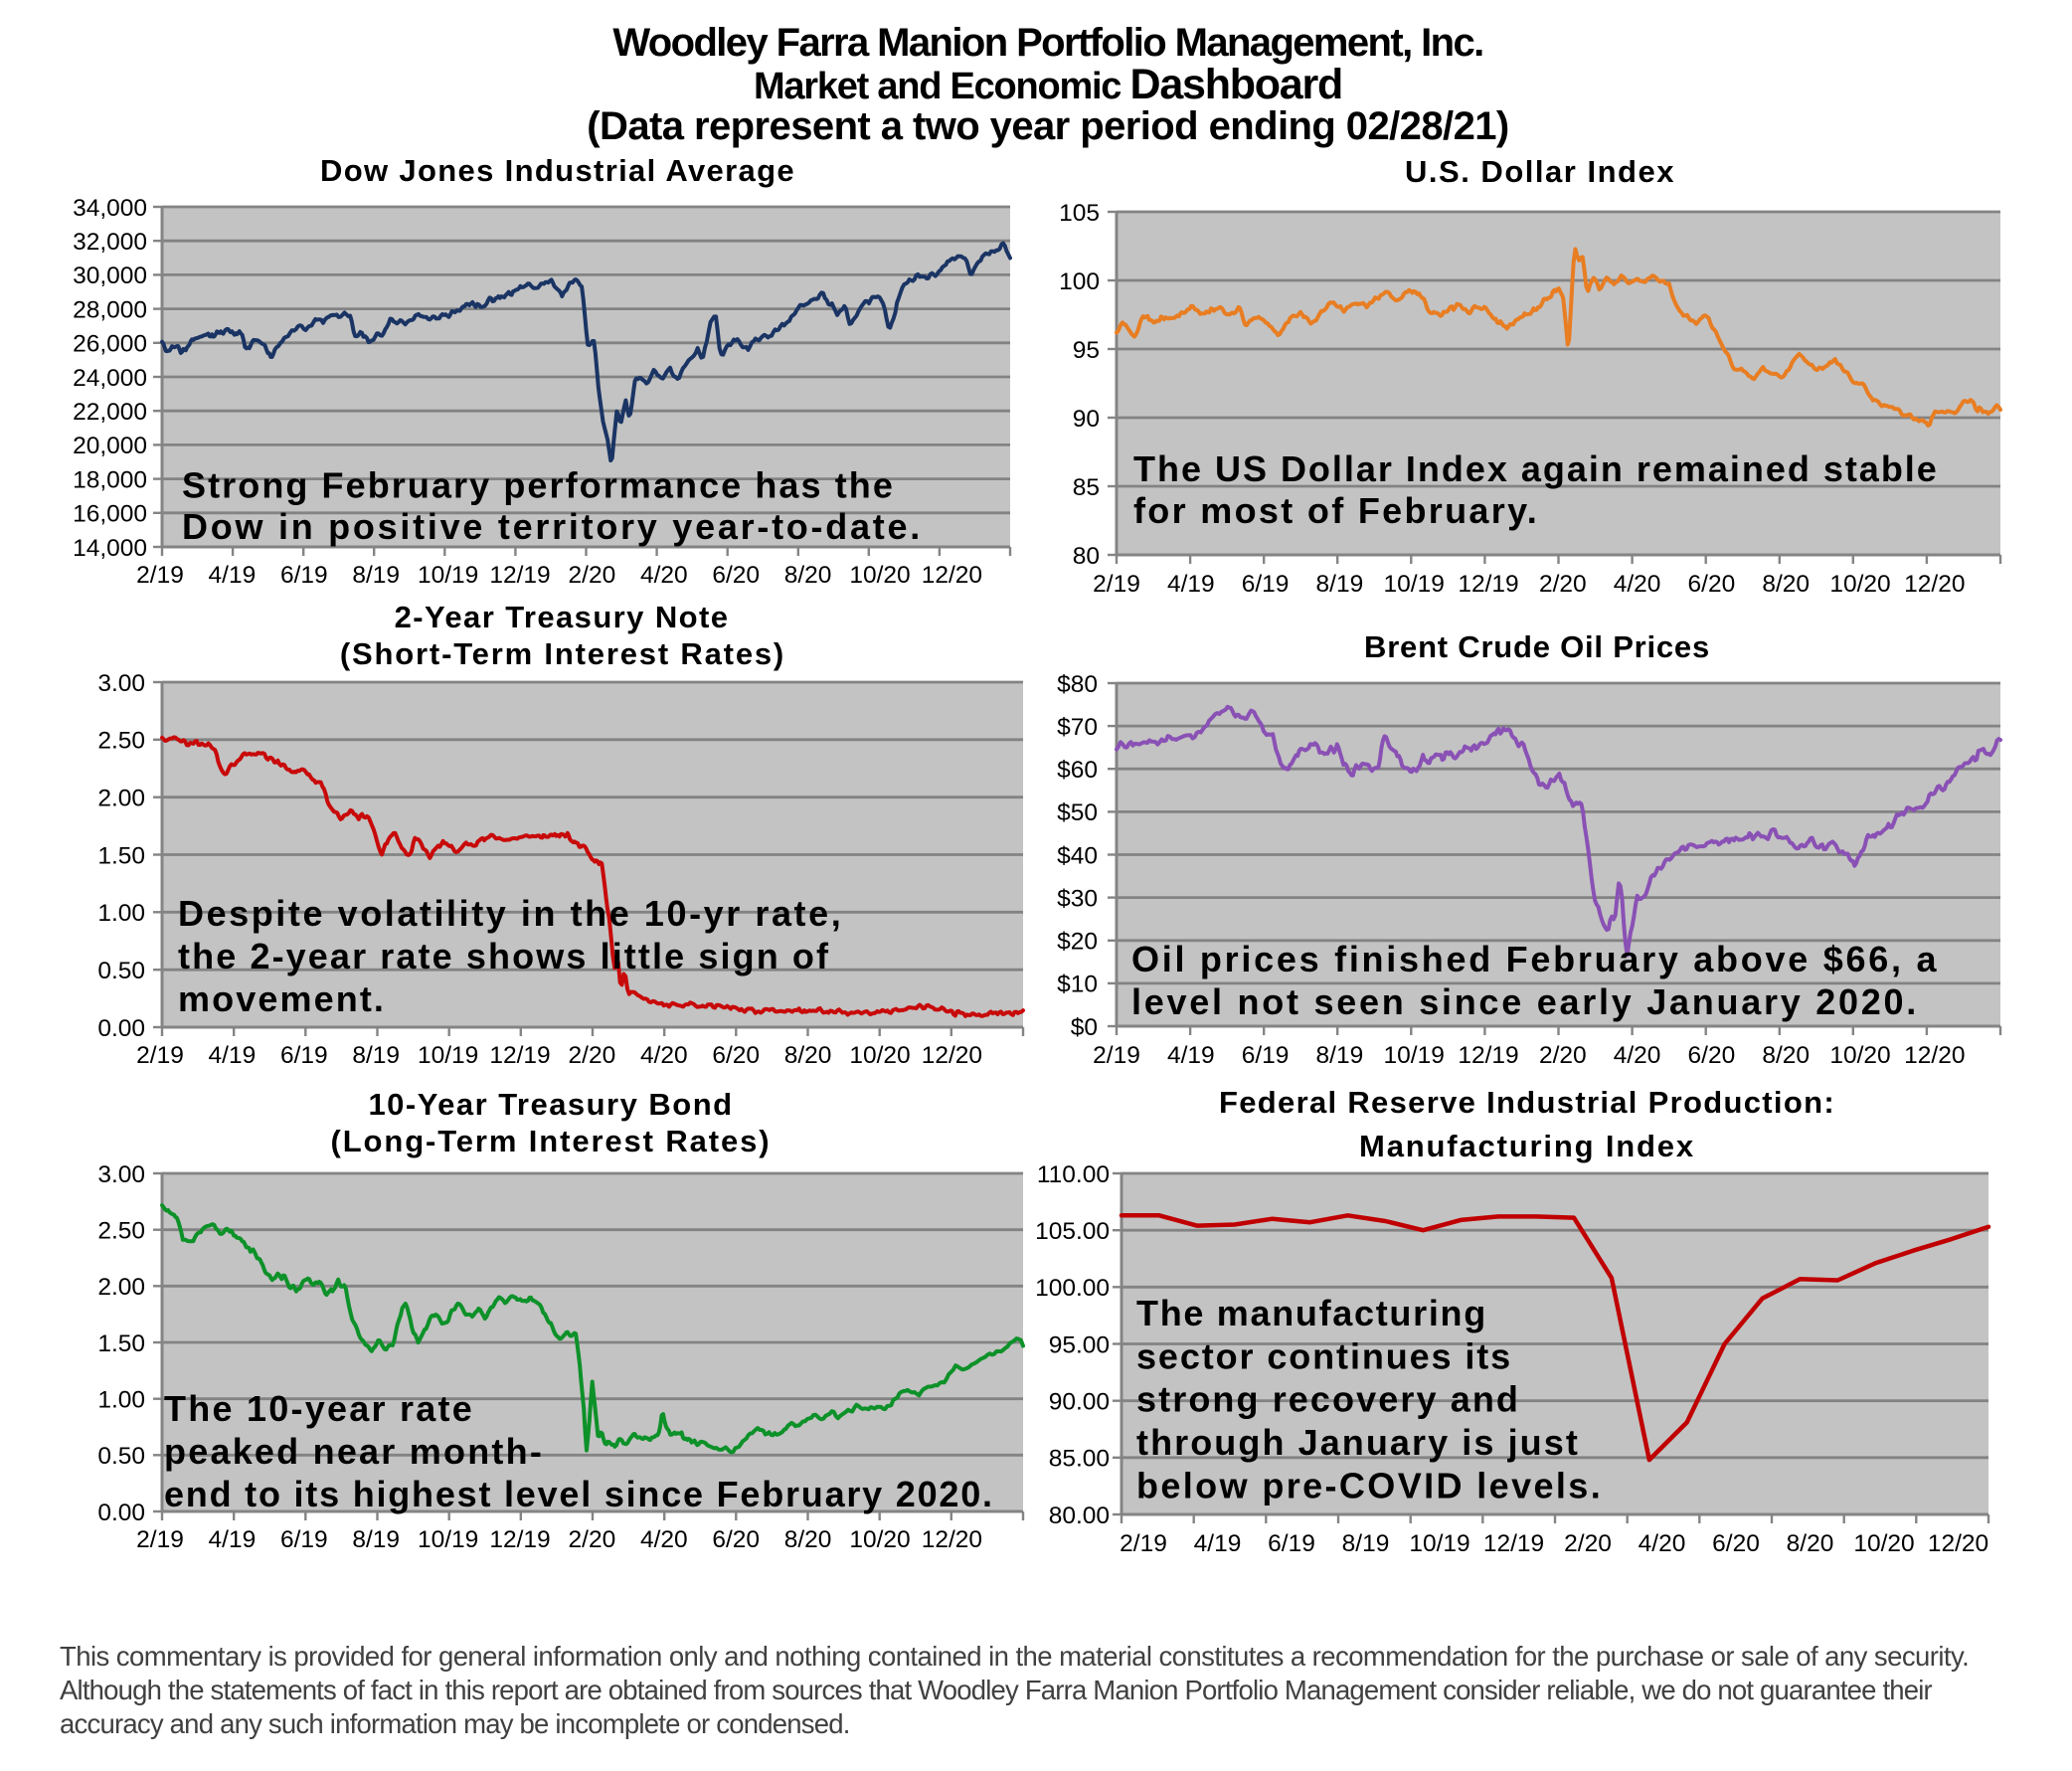  I want to click on svg-text: 3.00, so click(121, 1174).